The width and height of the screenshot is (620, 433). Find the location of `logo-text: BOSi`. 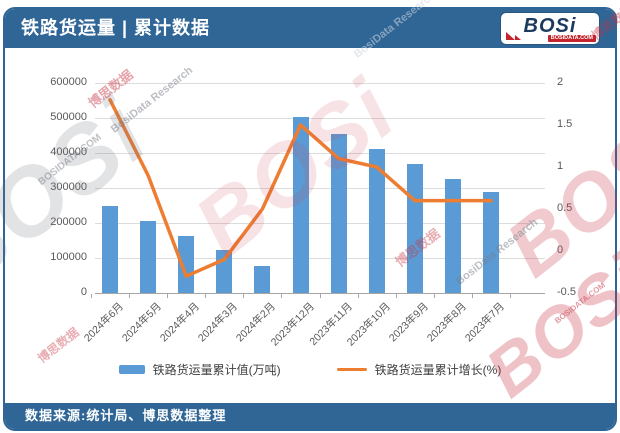

logo-text: BOSi is located at coordinates (550, 26).